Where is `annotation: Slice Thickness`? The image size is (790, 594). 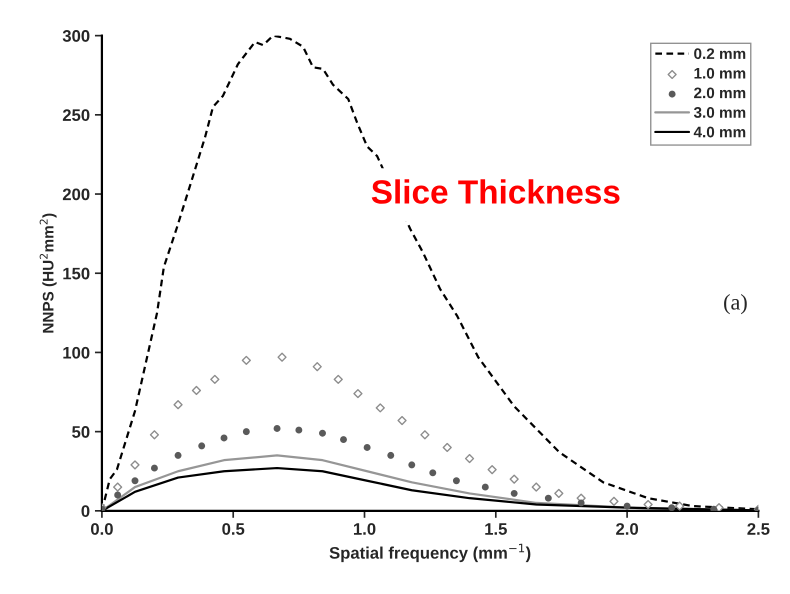
annotation: Slice Thickness is located at coordinates (496, 191).